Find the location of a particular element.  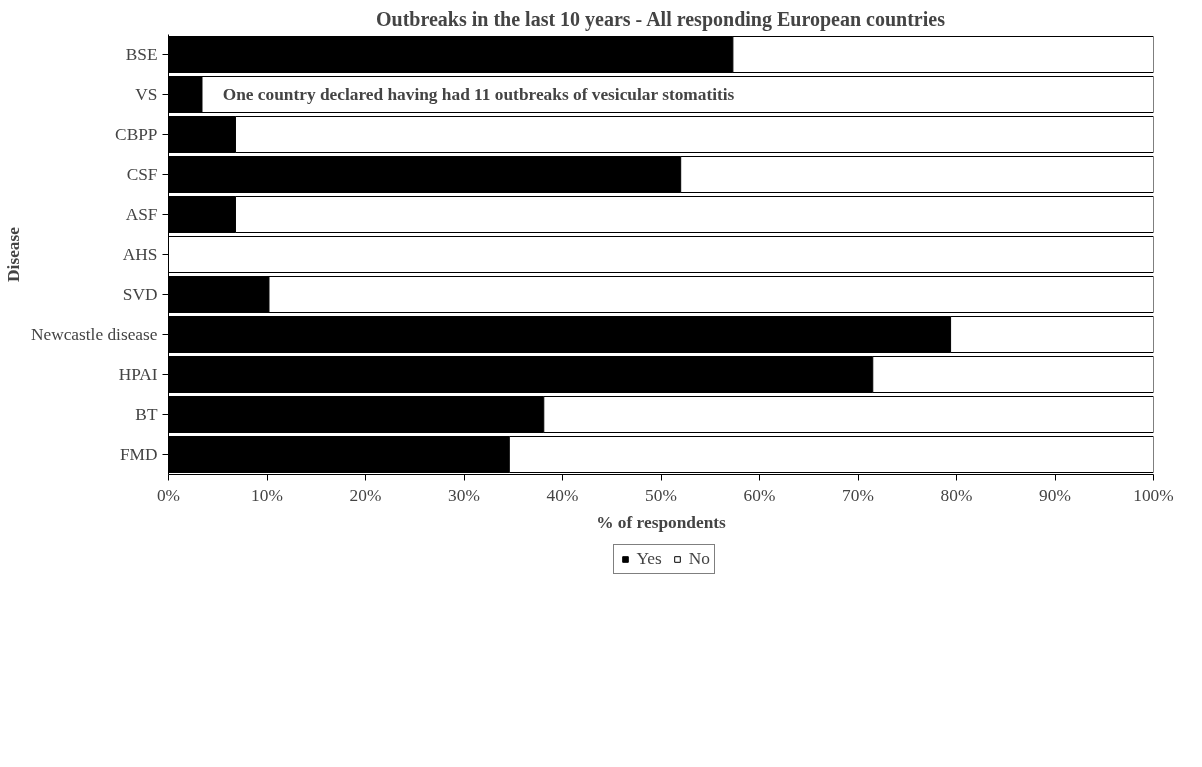

y-axis-title: Disease is located at coordinates (13, 254).